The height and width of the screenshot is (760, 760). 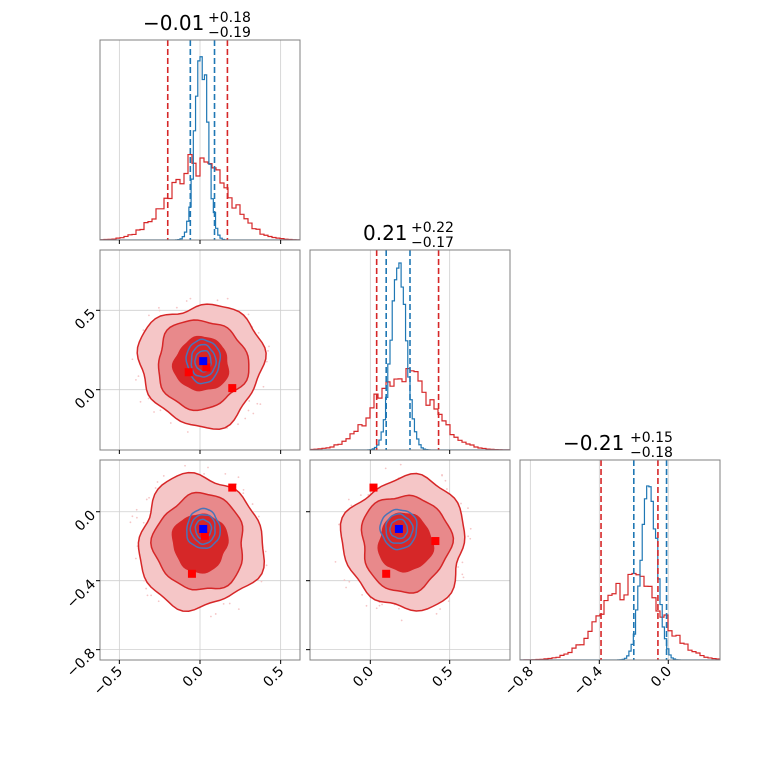 What do you see at coordinates (410, 560) in the screenshot?
I see `contour-panel-p2-vs-p1` at bounding box center [410, 560].